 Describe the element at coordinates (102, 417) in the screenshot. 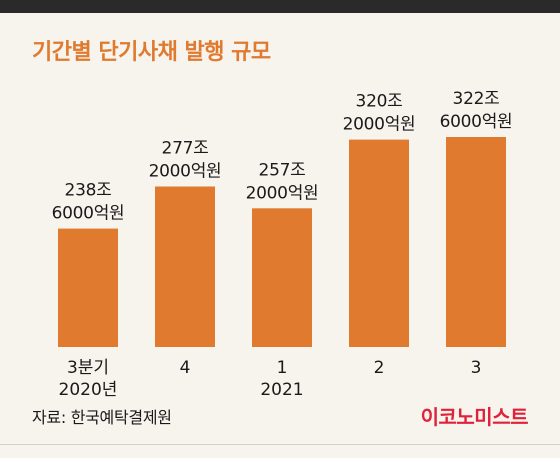

I see `source-note: 자료: 한국예탁결제원` at that location.